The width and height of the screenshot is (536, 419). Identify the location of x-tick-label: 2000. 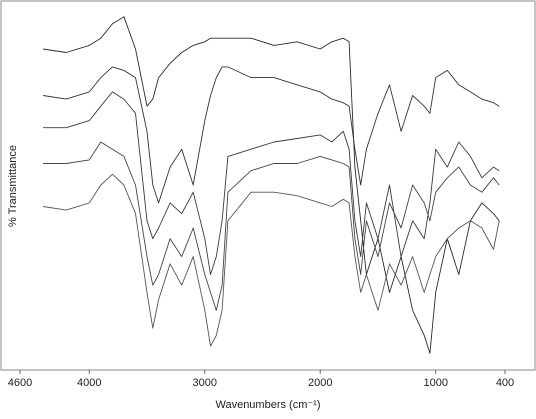
(320, 383).